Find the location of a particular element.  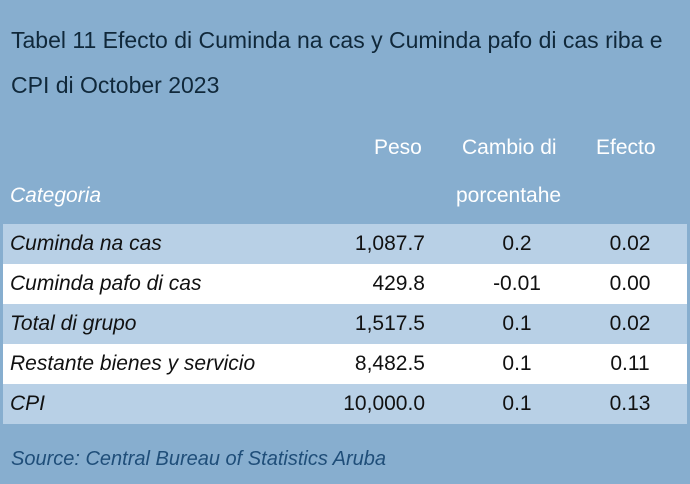

row-cambio: -0.01 is located at coordinates (517, 283).